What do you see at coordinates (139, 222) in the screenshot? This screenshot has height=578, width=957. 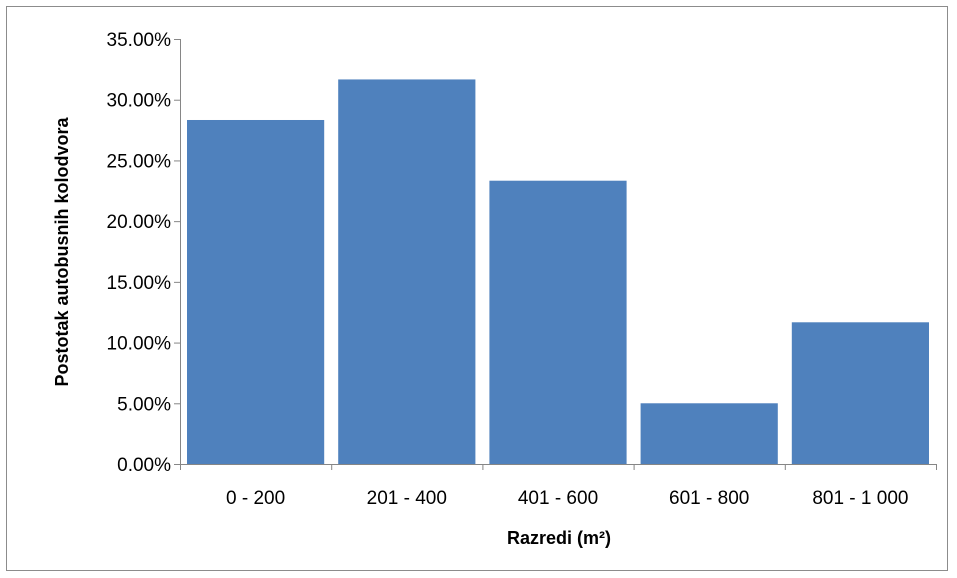 I see `y-tick-label: 20.00%` at bounding box center [139, 222].